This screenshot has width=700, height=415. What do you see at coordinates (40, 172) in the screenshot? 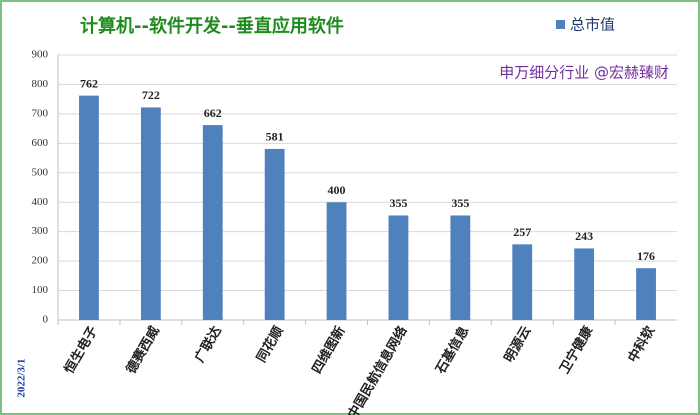
I see `y-tick-label: 500` at bounding box center [40, 172].